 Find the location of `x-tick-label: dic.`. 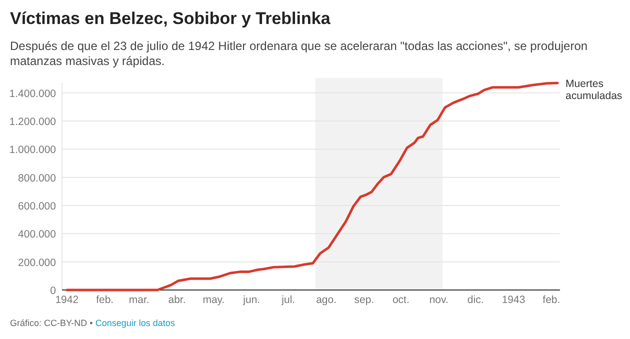

x-tick-label: dic. is located at coordinates (475, 300).